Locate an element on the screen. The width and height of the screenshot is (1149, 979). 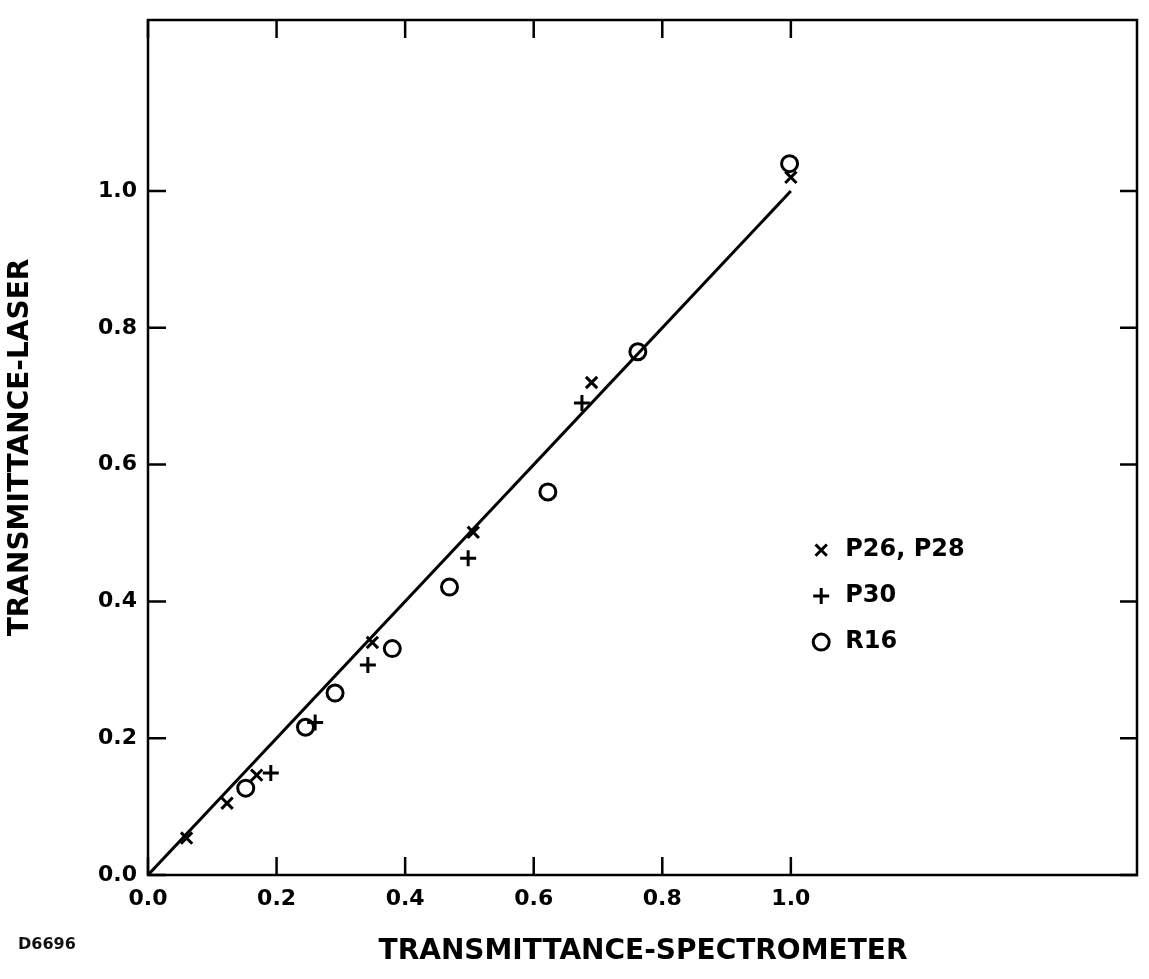
x-tick-label: 1.0 is located at coordinates (791, 897).